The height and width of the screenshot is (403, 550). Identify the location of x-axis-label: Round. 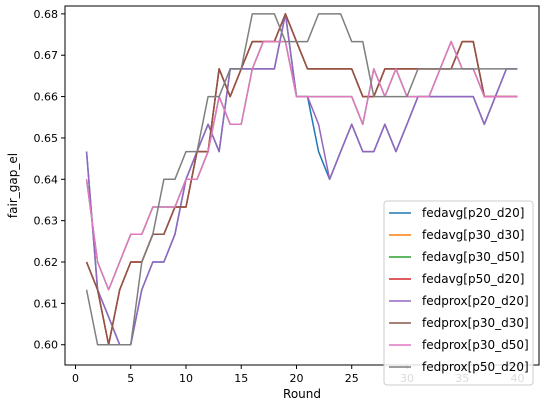
(302, 394).